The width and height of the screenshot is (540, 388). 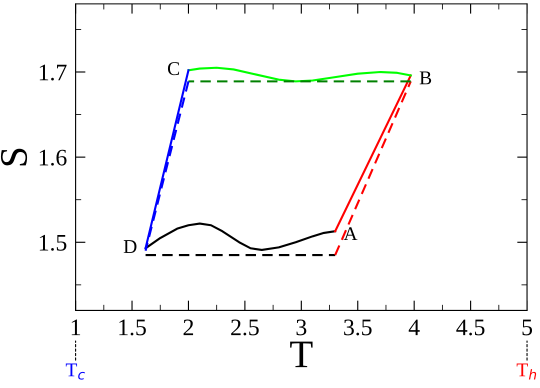 What do you see at coordinates (526, 372) in the screenshot?
I see `text: T$_{h}$` at bounding box center [526, 372].